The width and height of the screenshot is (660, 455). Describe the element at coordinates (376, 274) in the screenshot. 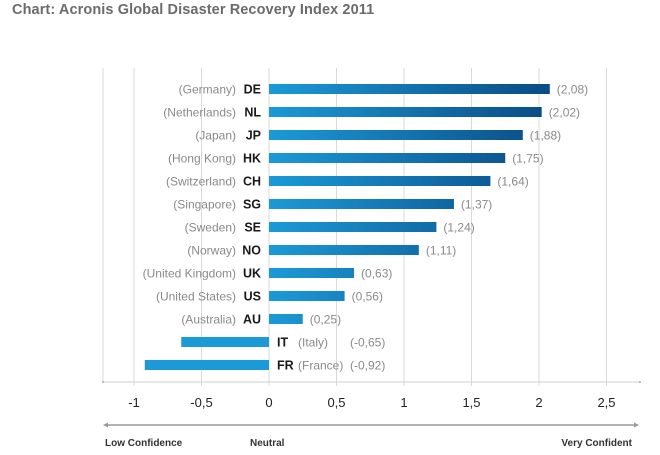

I see `data-label: (0,63)` at that location.